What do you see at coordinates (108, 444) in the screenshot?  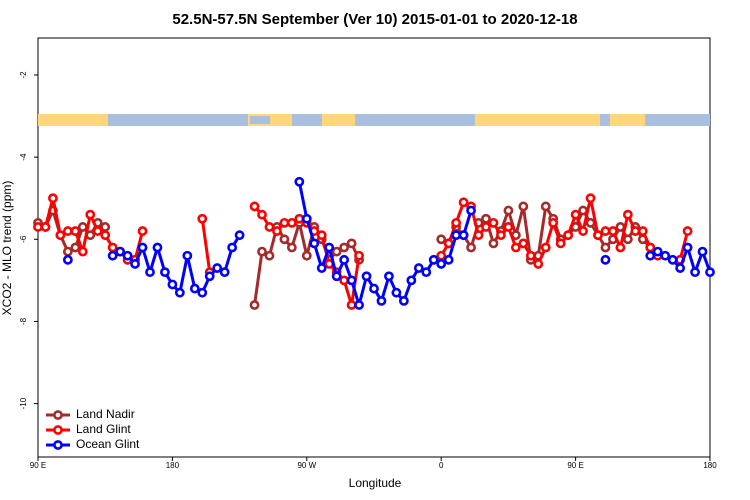 I see `legend-label: Ocean Glint` at bounding box center [108, 444].